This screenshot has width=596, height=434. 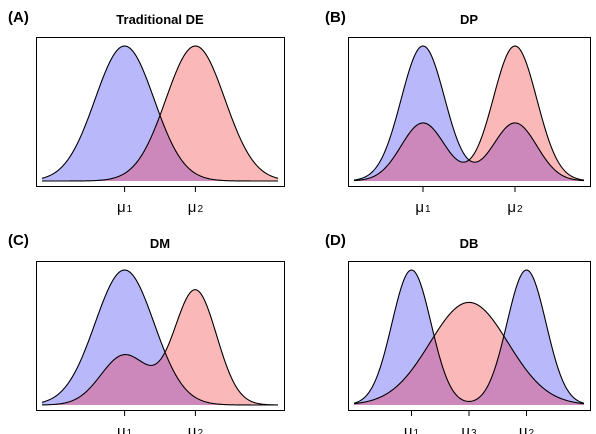 I want to click on panel-letter: (D), so click(x=335, y=240).